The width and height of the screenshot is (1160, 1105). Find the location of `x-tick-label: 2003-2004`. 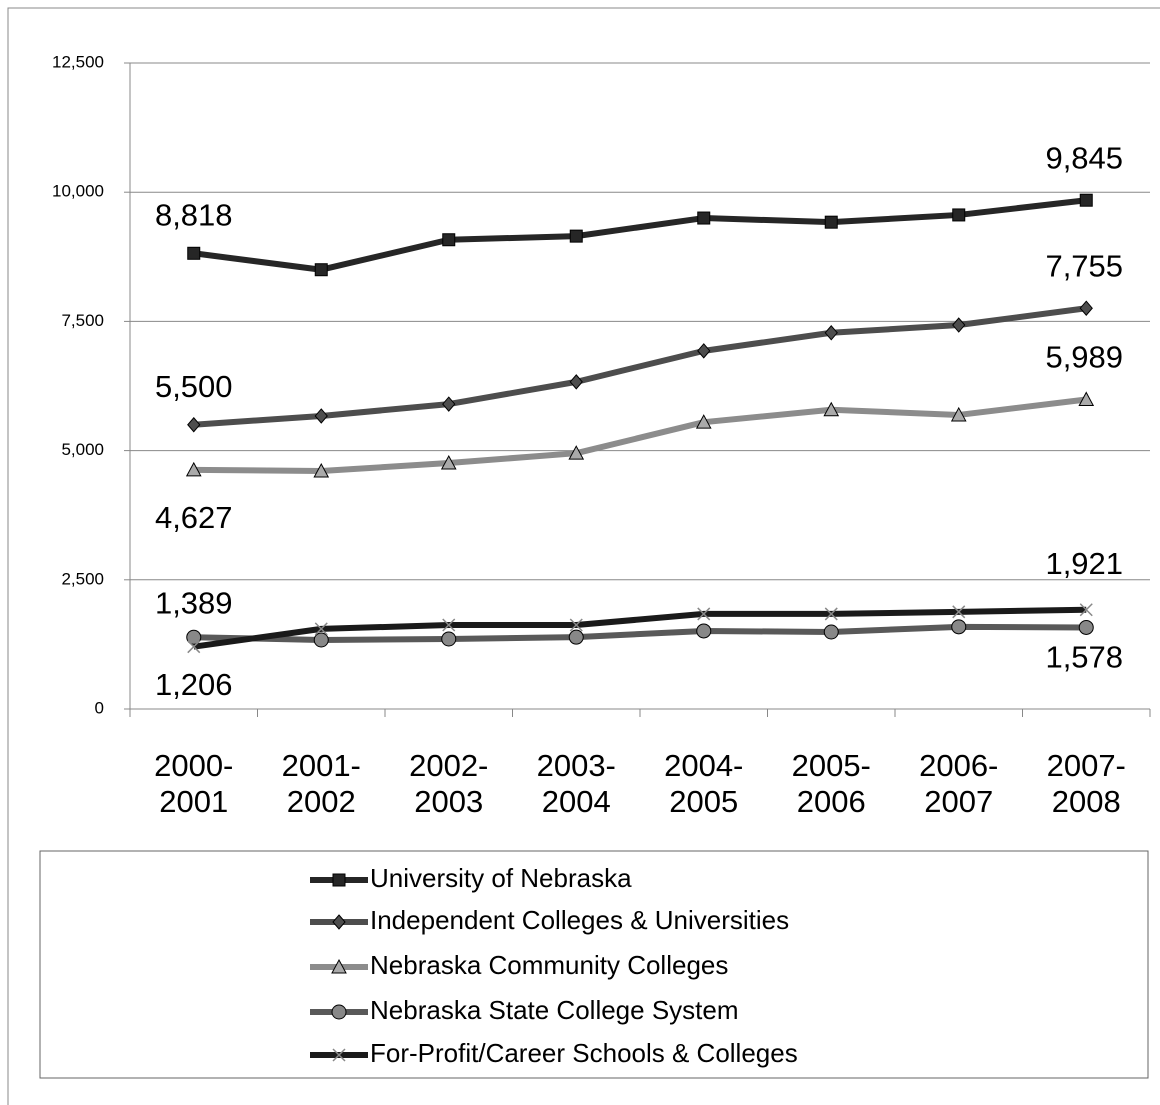

x-tick-label: 2003-2004 is located at coordinates (576, 783).